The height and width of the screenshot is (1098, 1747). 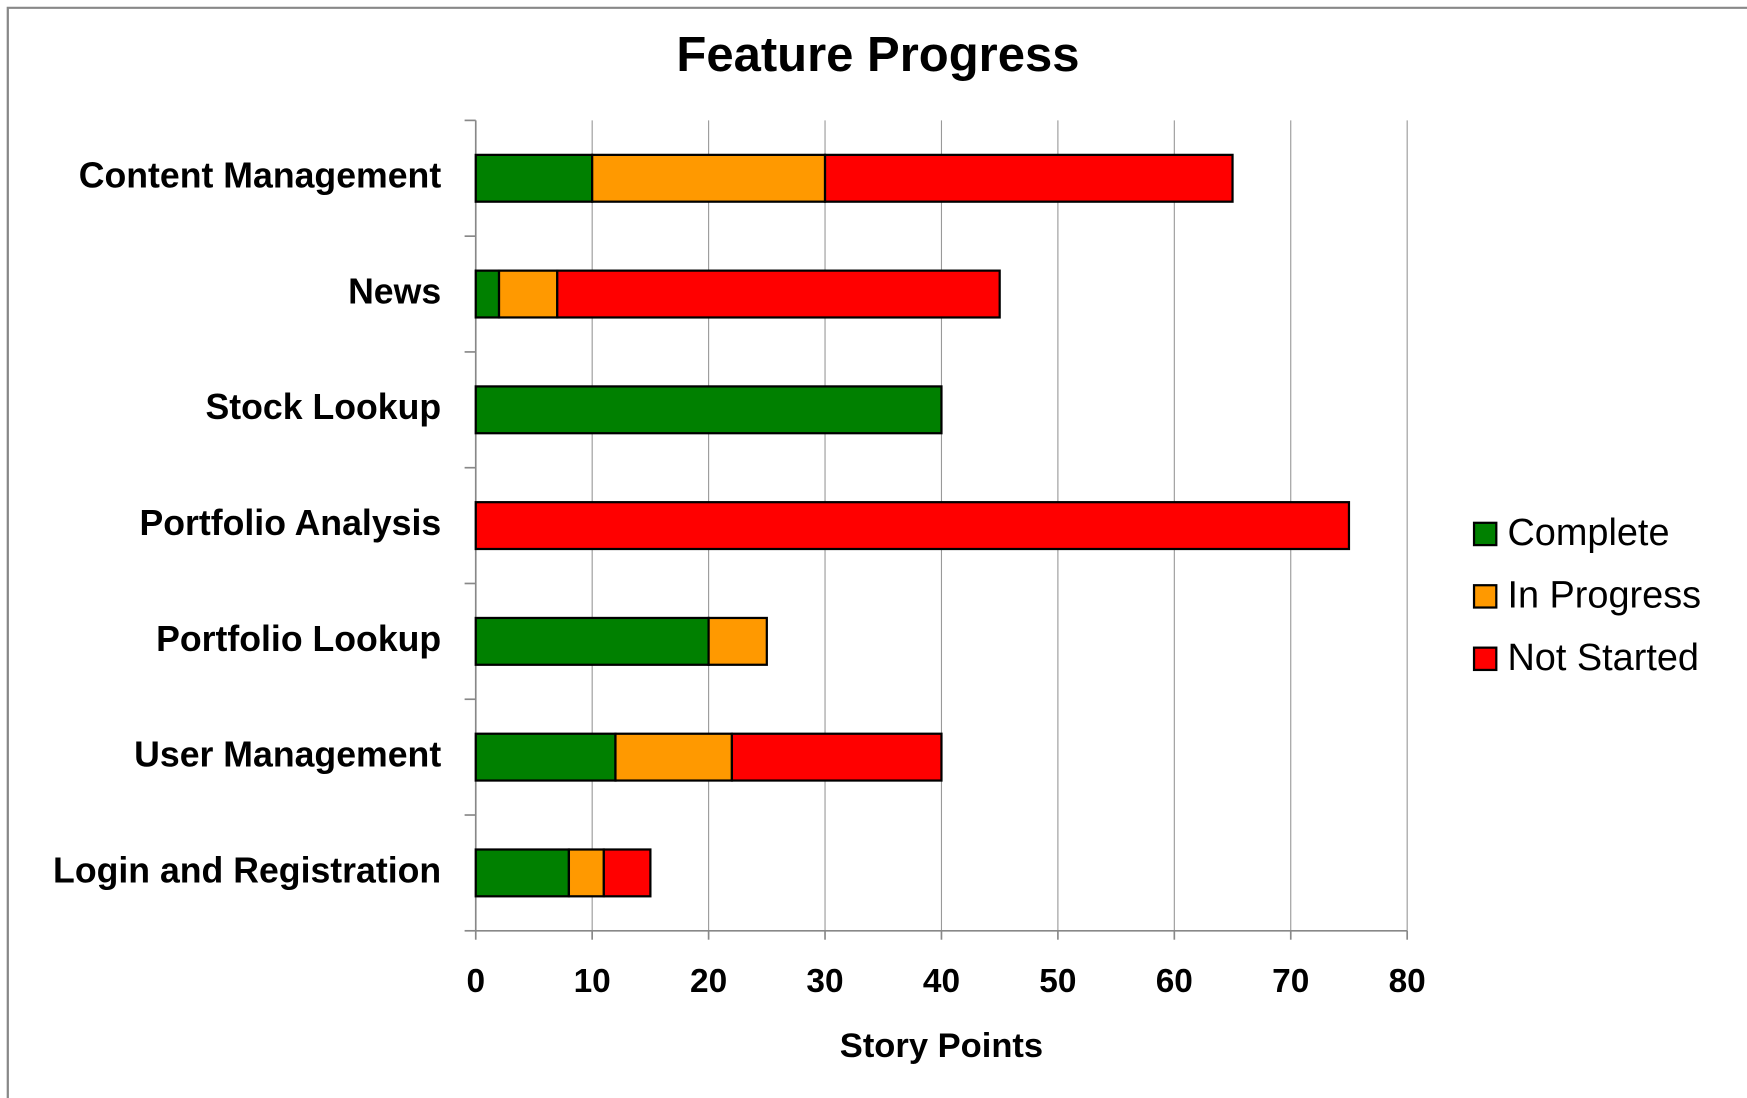 What do you see at coordinates (247, 870) in the screenshot?
I see `y-tick-label: Login and Registration` at bounding box center [247, 870].